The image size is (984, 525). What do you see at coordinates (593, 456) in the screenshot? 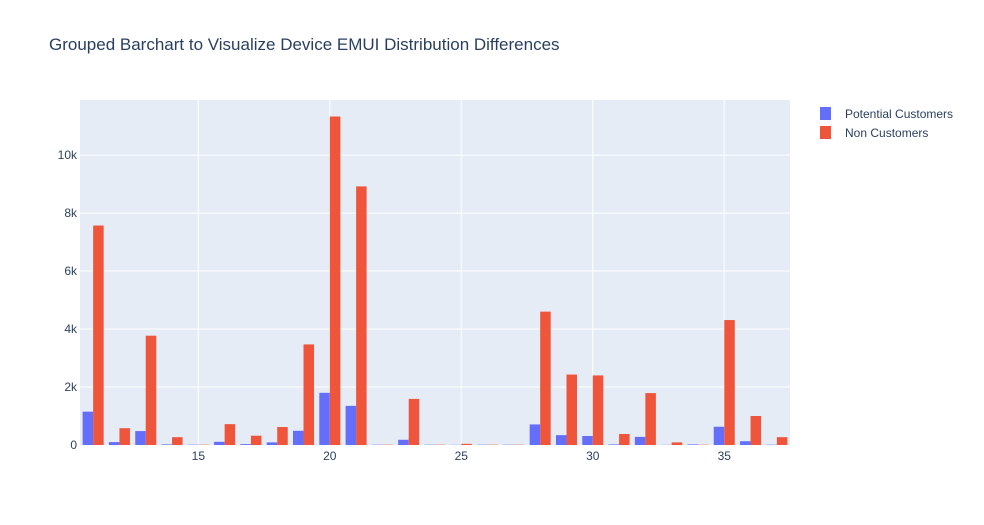
I see `x-tick-label: 30` at bounding box center [593, 456].